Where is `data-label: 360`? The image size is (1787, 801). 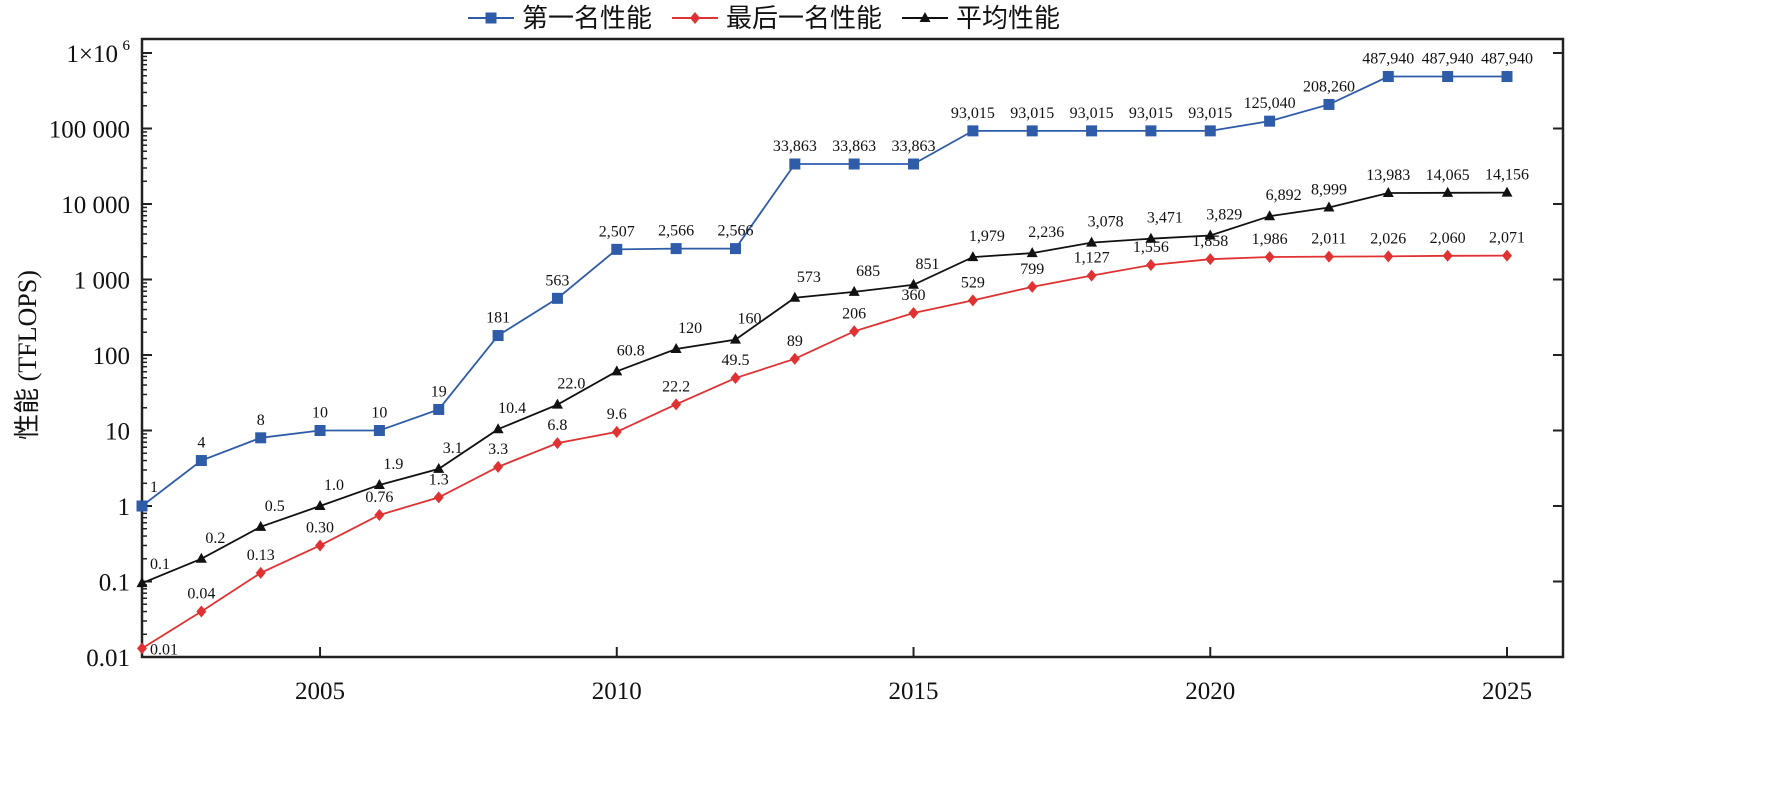
data-label: 360 is located at coordinates (914, 295).